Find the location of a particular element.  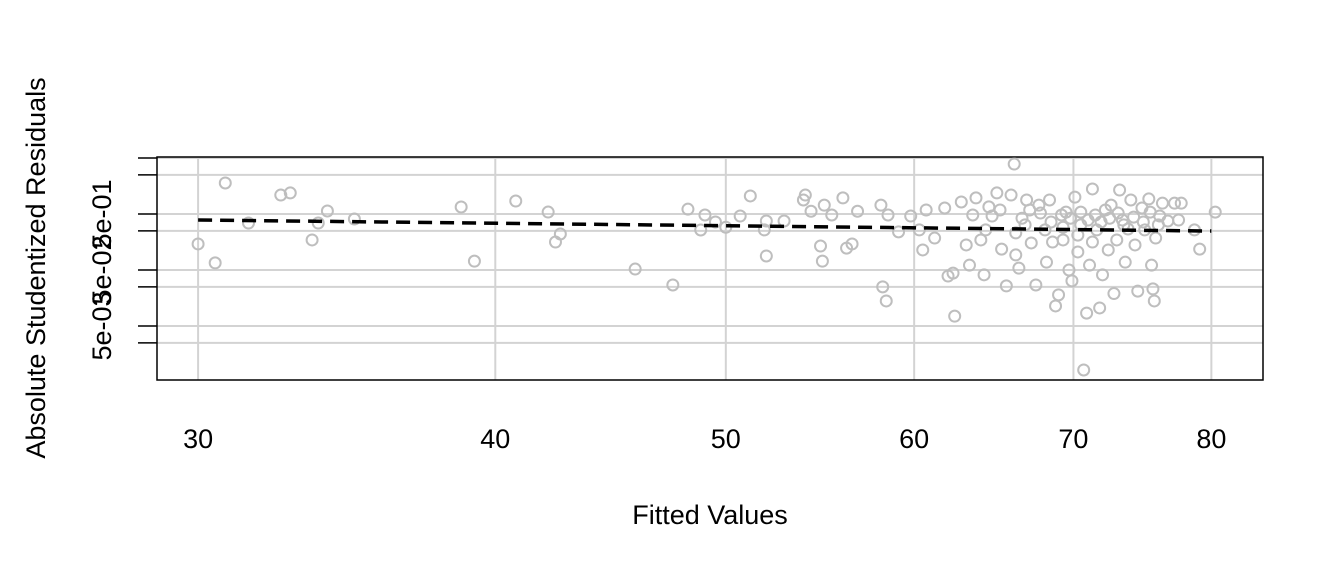

x-tick-label: 70 is located at coordinates (1073, 439).